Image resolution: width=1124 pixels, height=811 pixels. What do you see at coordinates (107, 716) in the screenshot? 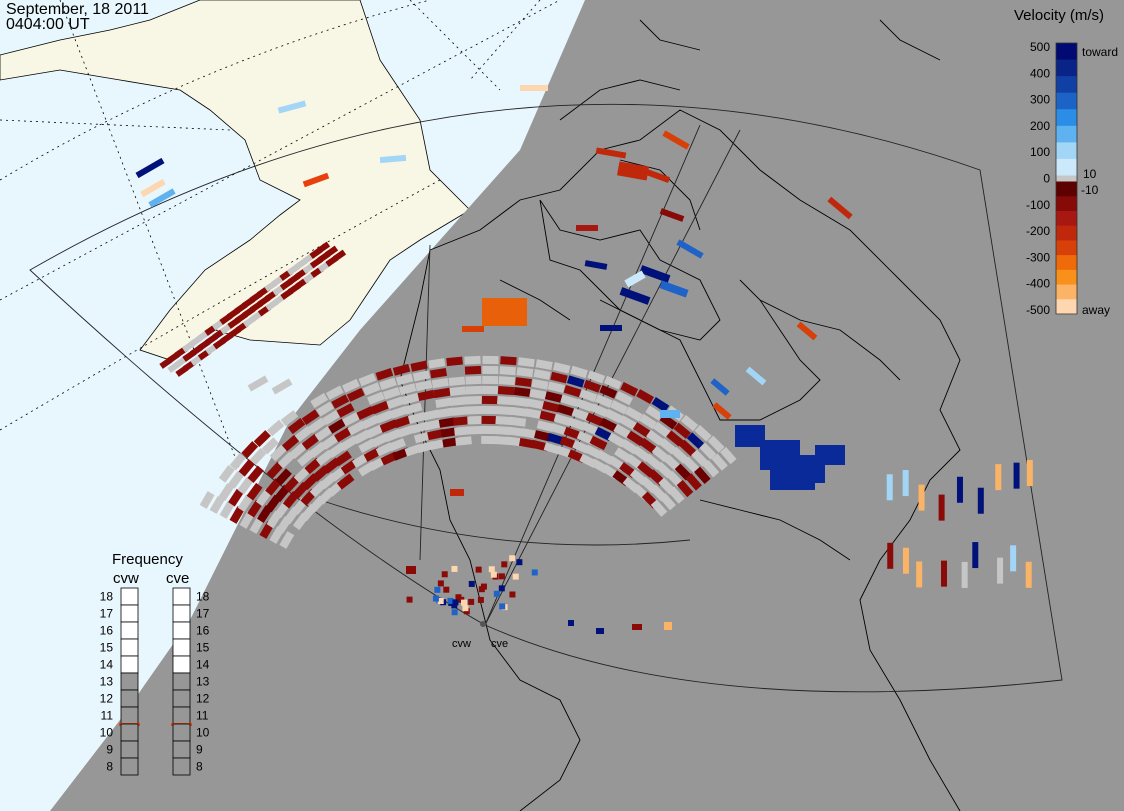
I see `frequency-tick-cvw: 11` at bounding box center [107, 716].